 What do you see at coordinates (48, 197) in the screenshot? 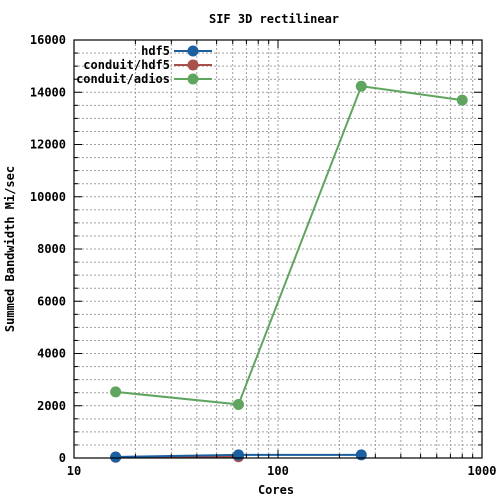
I see `y-tick-label: 10000` at bounding box center [48, 197].